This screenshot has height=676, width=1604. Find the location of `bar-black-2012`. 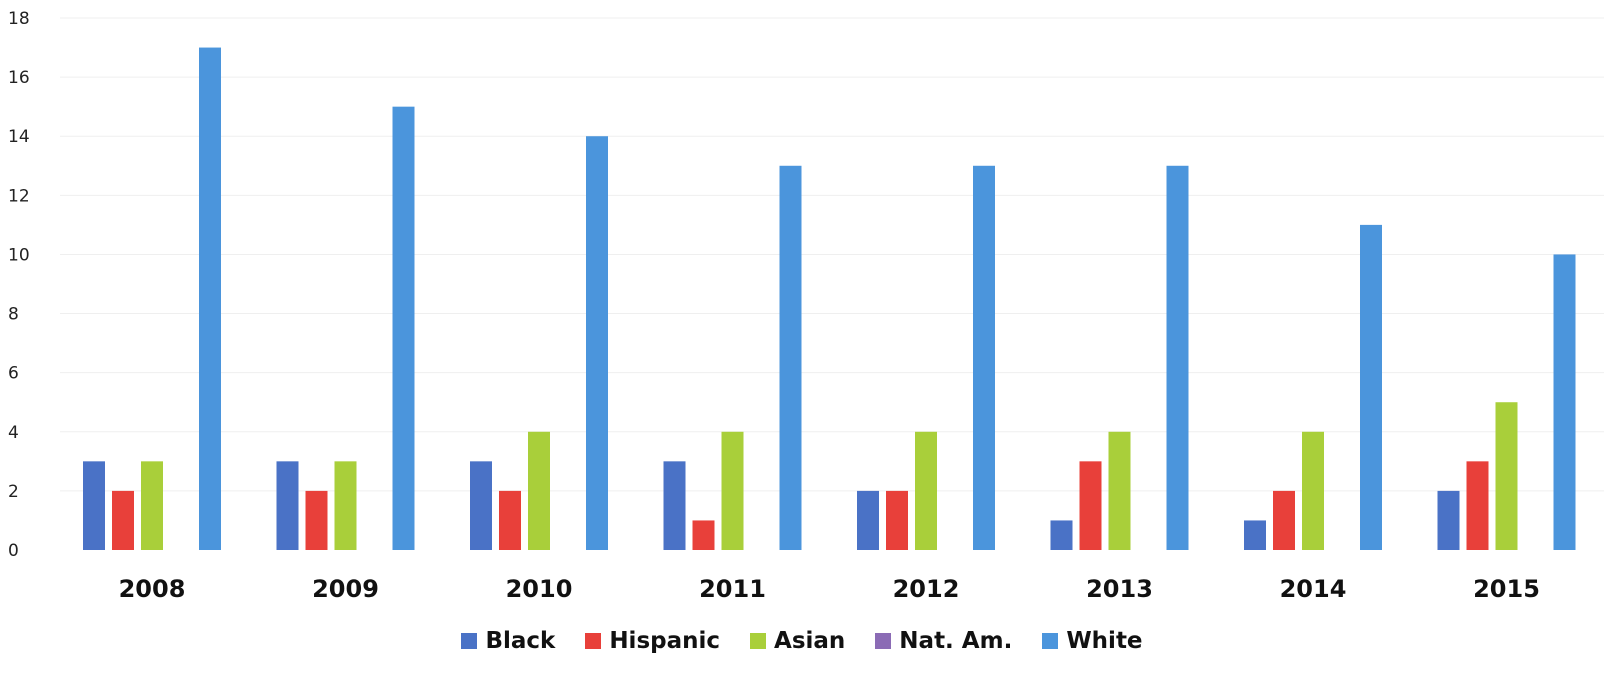

bar-black-2012 is located at coordinates (868, 520).